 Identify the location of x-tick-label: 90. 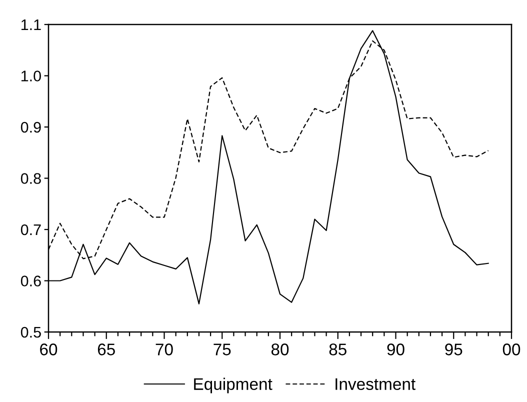
(395, 350).